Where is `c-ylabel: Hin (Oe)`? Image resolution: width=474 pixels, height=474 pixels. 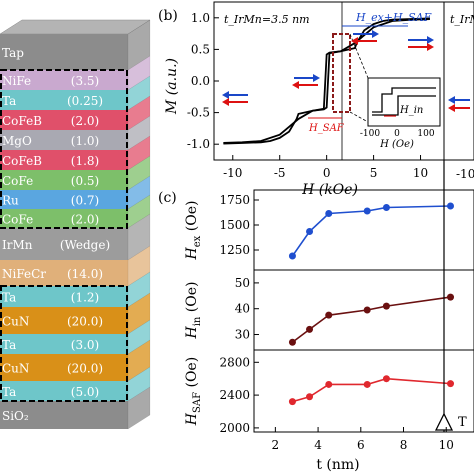 c-ylabel: Hin (Oe) is located at coordinates (193, 311).